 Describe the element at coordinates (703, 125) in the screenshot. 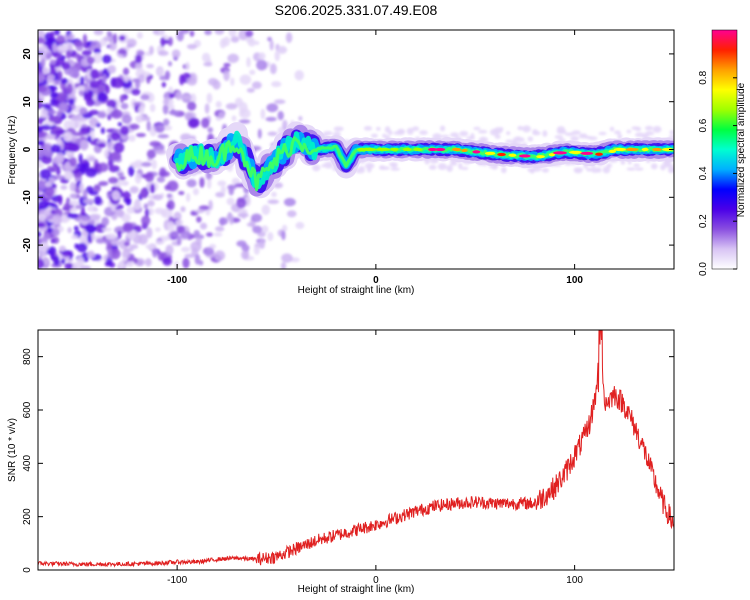

I see `colorbar-tick-label: 0.6` at that location.